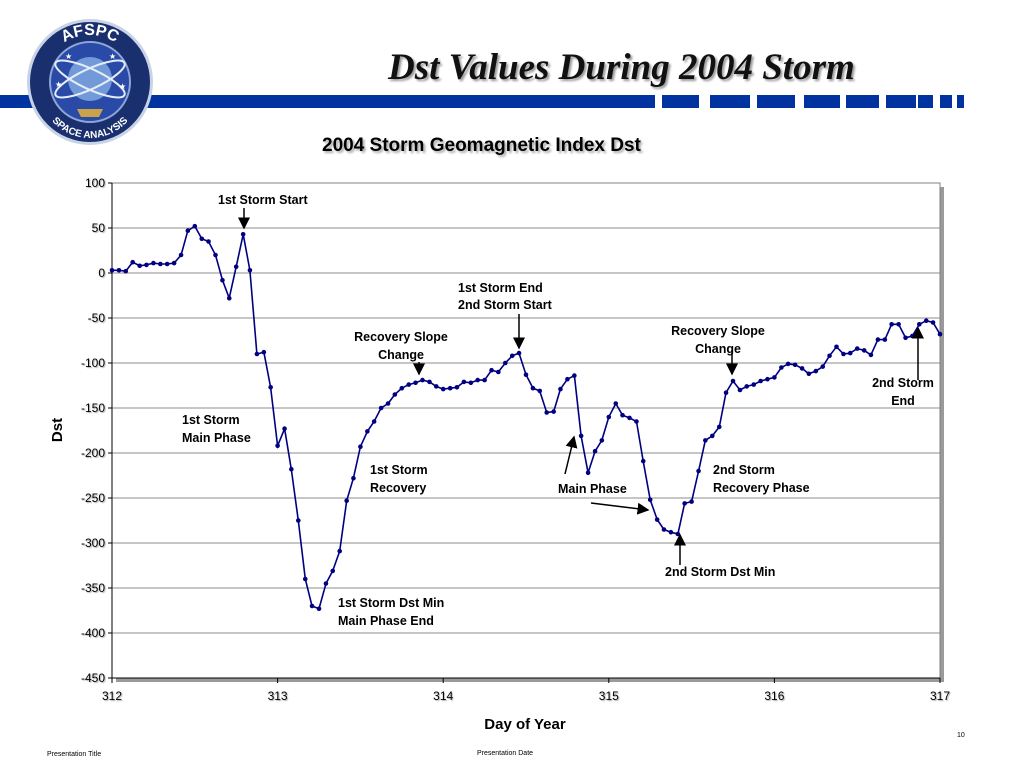 This screenshot has height=768, width=1024. What do you see at coordinates (211, 420) in the screenshot?
I see `annotation-text: 1st Storm` at bounding box center [211, 420].